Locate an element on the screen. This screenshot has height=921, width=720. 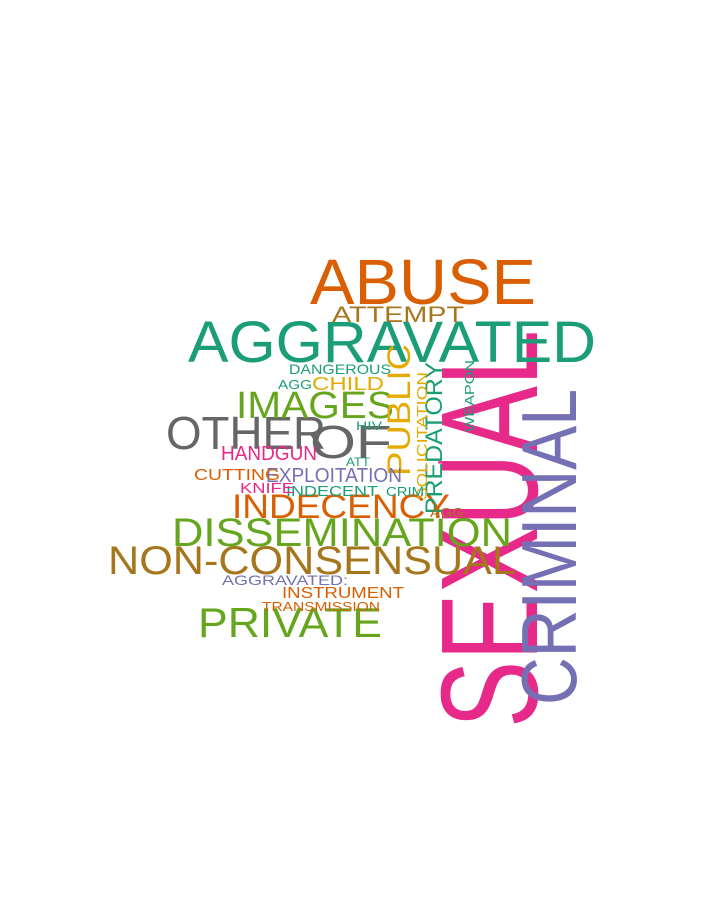
word-child: CHILD is located at coordinates (348, 384).